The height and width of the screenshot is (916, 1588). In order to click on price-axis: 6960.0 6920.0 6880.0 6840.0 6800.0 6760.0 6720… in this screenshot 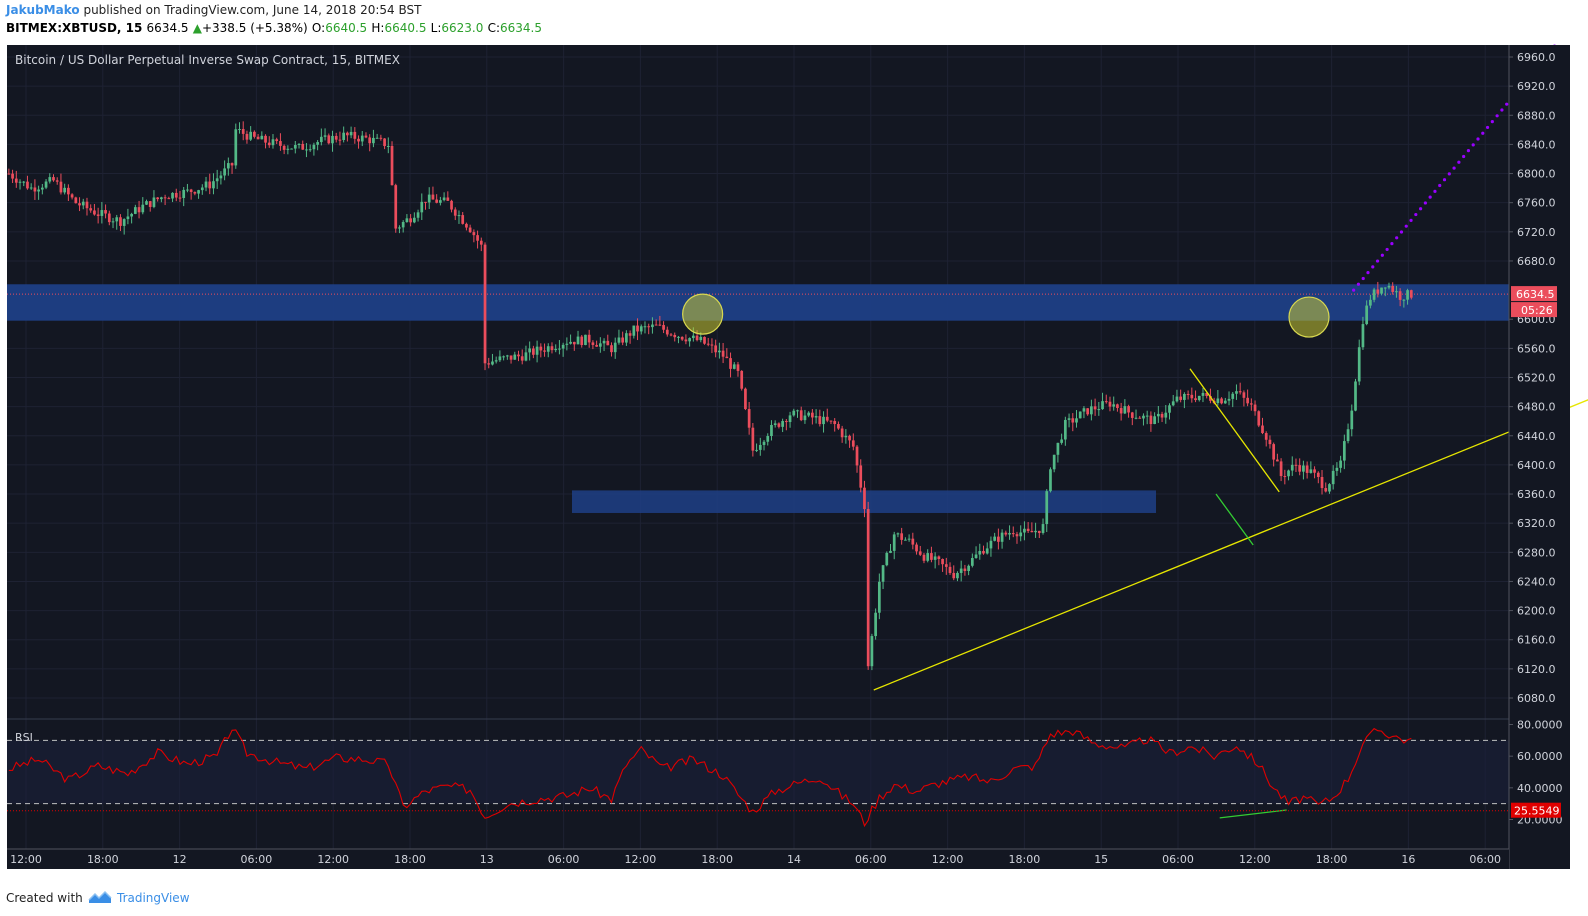, I will do `click(1533, 378)`.